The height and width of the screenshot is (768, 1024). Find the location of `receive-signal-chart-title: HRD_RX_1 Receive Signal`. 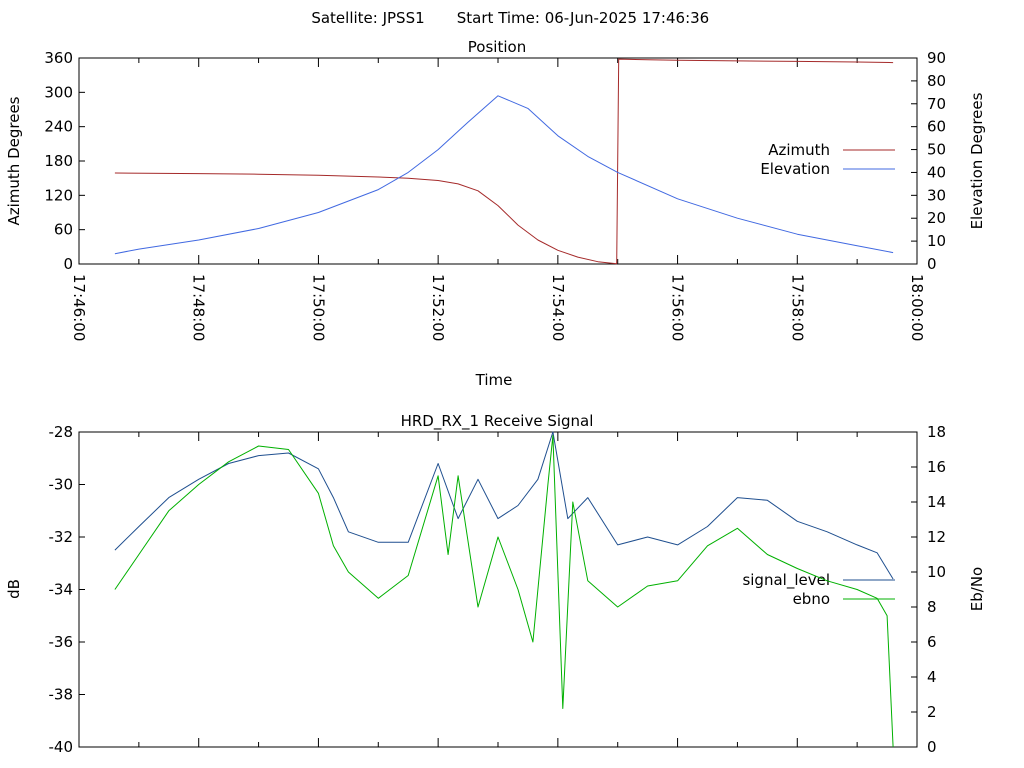

receive-signal-chart-title: HRD_RX_1 Receive Signal is located at coordinates (497, 421).